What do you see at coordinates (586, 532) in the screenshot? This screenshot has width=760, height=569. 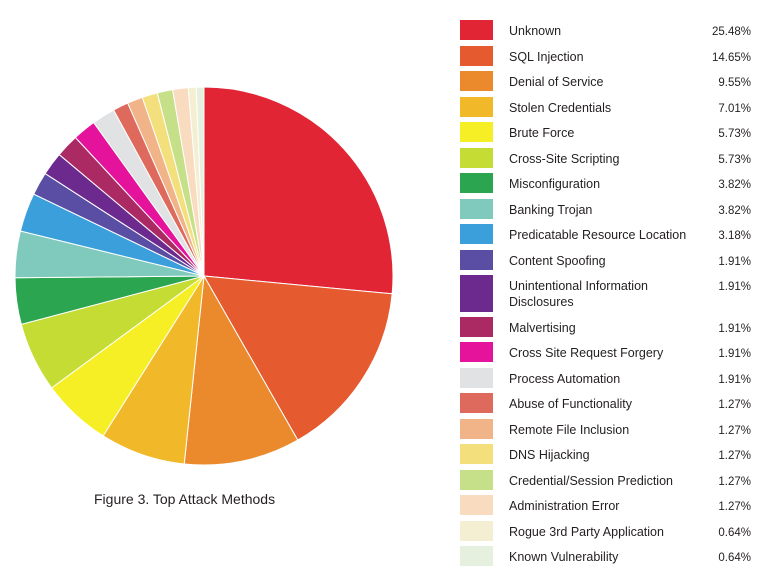 I see `legend-label: Rogue 3rd Party Application` at bounding box center [586, 532].